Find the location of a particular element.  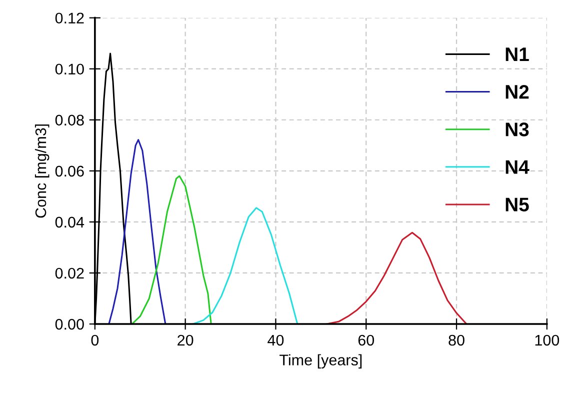

legend-label: N2 is located at coordinates (517, 91).